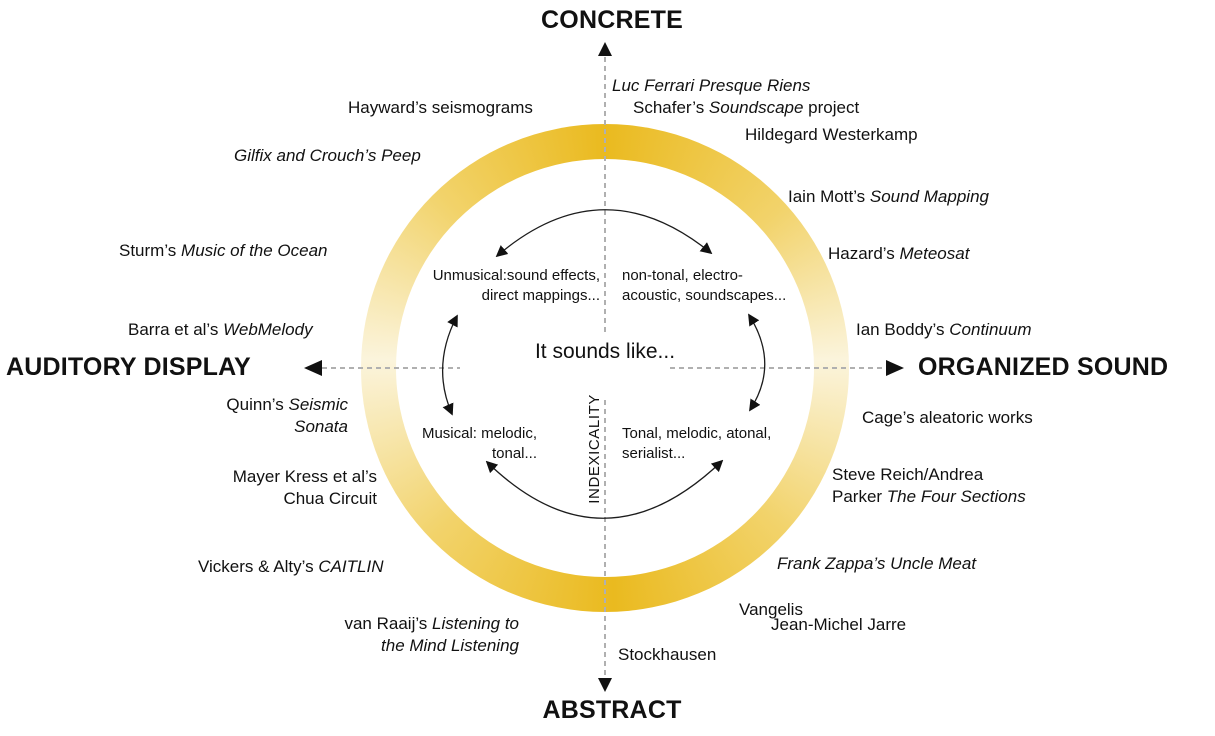  I want to click on work-label-jean-michel-jarre: Jean-Michel Jarre, so click(839, 624).